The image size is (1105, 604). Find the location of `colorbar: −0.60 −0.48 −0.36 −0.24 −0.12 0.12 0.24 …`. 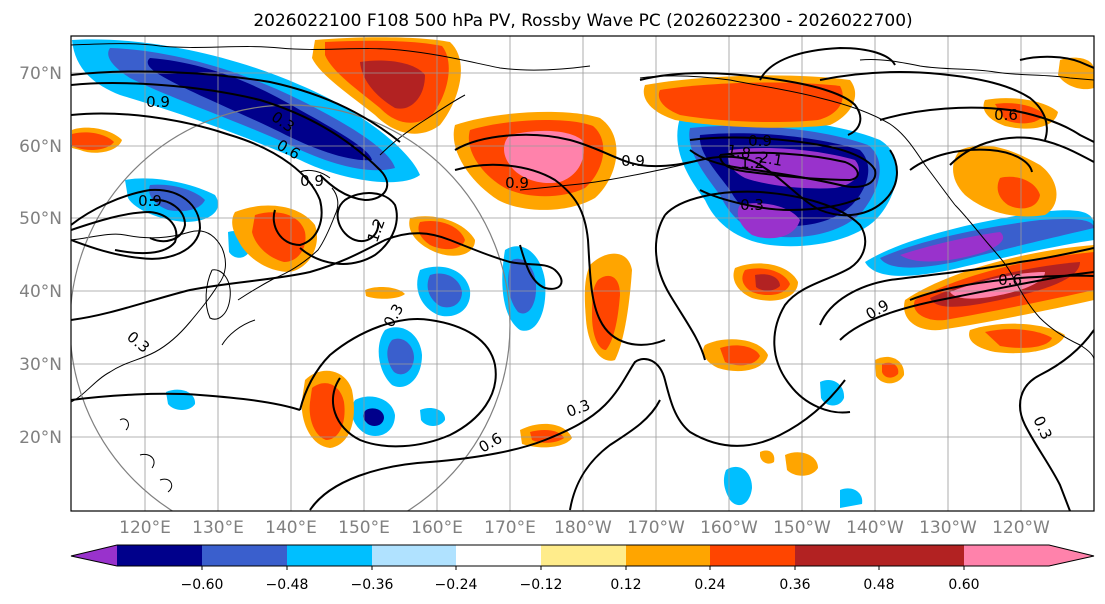

colorbar: −0.60 −0.48 −0.36 −0.24 −0.12 0.12 0.24 … is located at coordinates (582, 568).